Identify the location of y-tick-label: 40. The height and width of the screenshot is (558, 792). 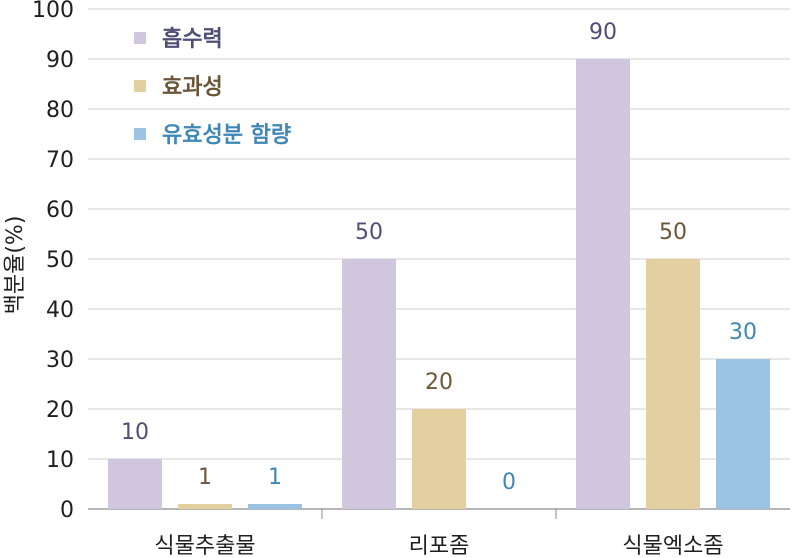
(60, 310).